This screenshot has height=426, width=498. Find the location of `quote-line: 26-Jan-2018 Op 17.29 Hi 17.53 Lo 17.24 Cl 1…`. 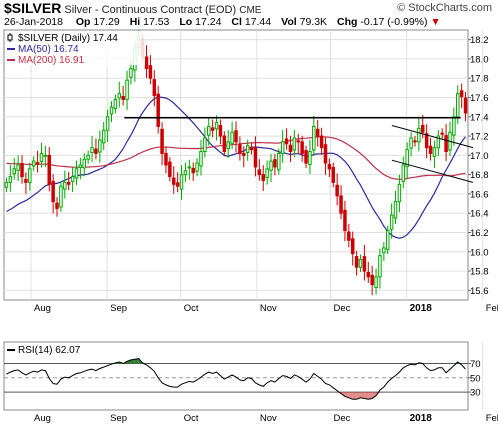

quote-line: 26-Jan-2018 Op 17.29 Hi 17.53 Lo 17.24 Cl 1… is located at coordinates (222, 22).